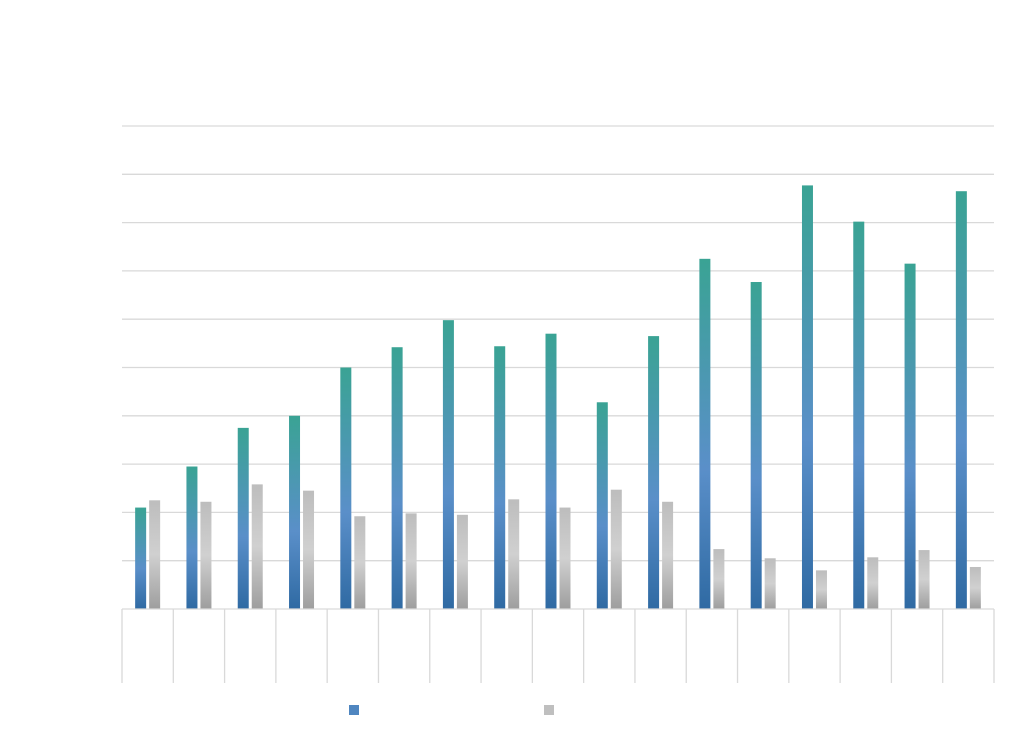 The width and height of the screenshot is (1016, 741). Describe the element at coordinates (451, 710) in the screenshot. I see `legend` at that location.